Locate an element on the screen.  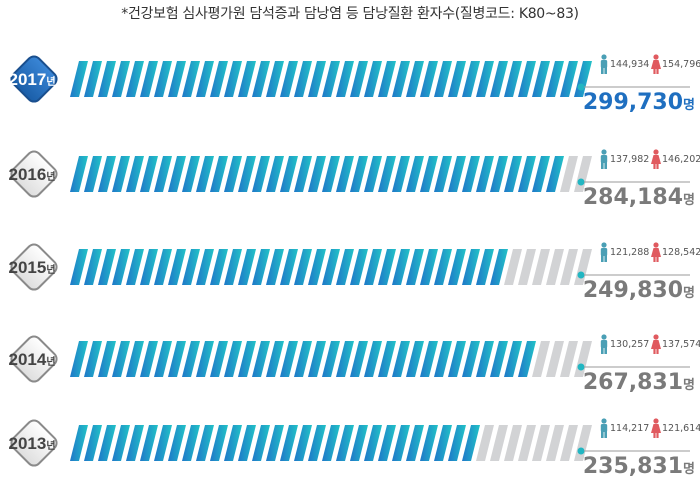
year-label: 2013년 is located at coordinates (31, 443).